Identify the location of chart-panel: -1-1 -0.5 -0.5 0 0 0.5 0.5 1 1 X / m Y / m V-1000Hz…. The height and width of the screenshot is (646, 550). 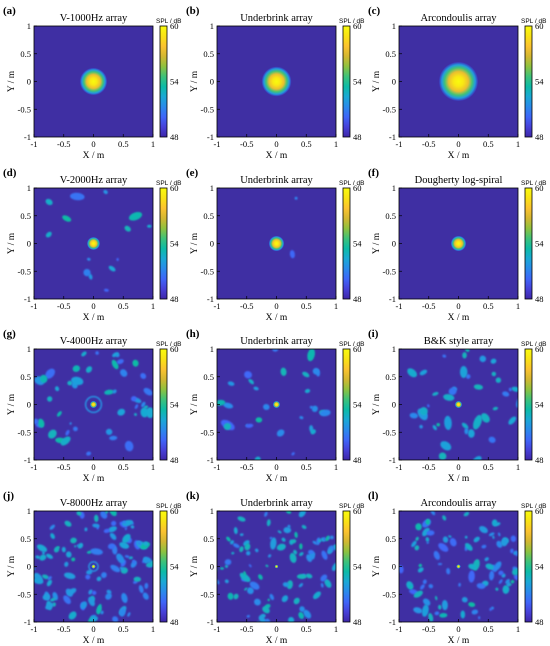
(92, 83).